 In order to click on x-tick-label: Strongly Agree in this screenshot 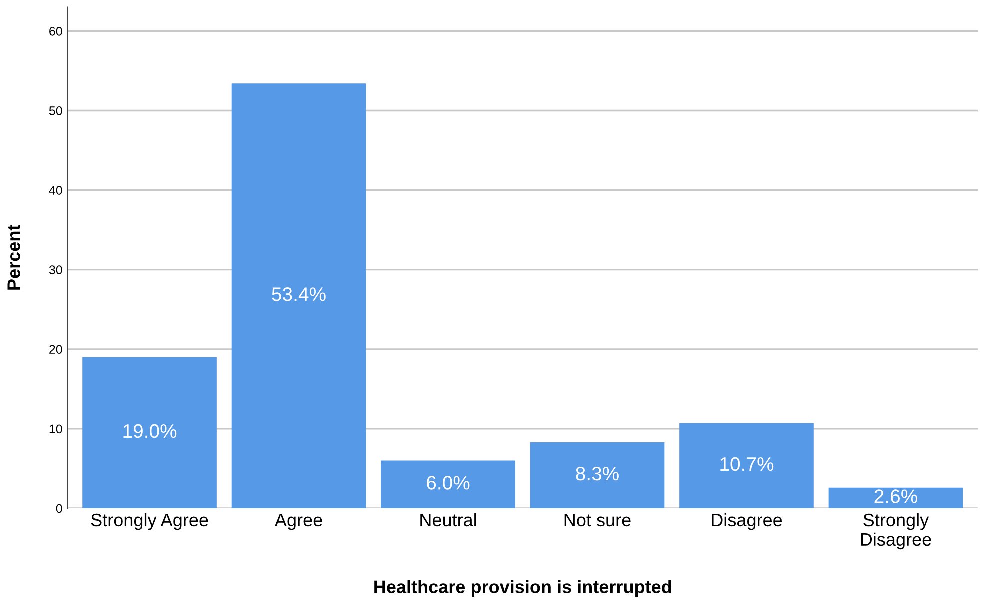, I will do `click(149, 521)`.